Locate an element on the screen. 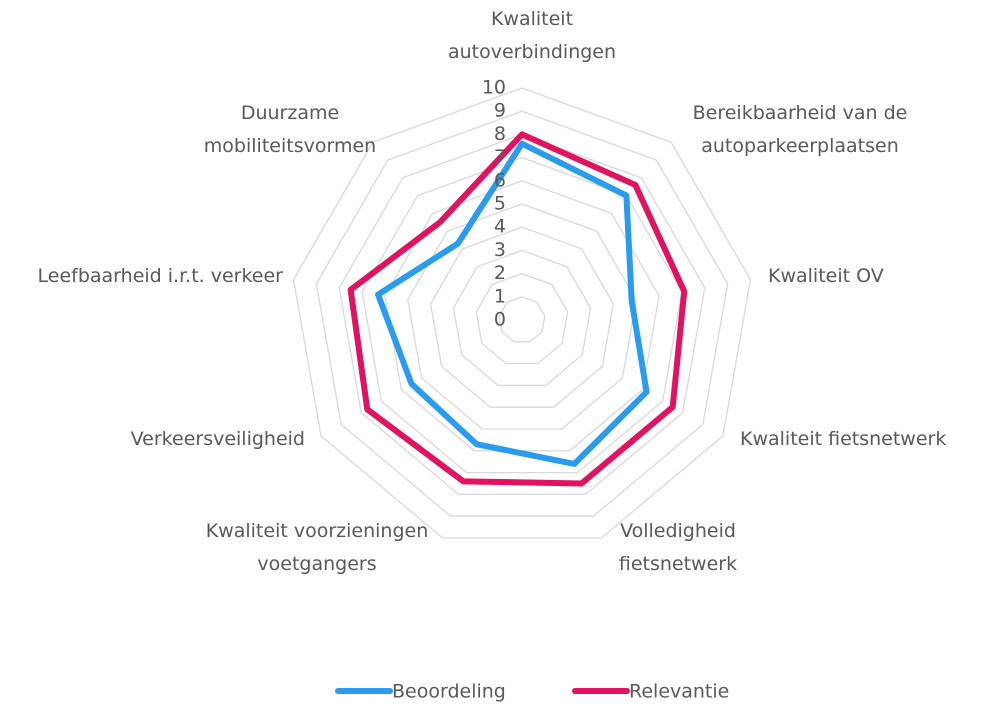 This screenshot has height=706, width=986. r-tick-label: 6 is located at coordinates (500, 180).